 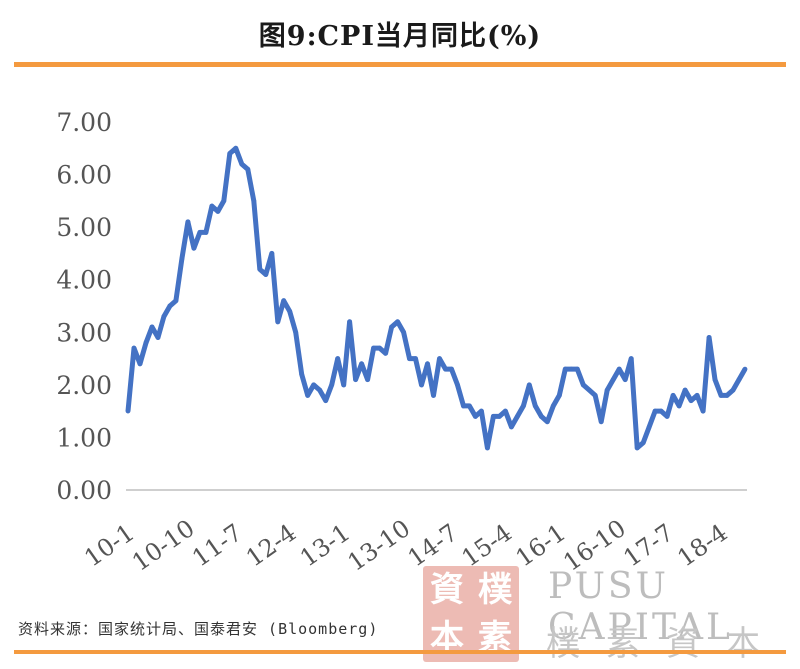 What do you see at coordinates (379, 545) in the screenshot?
I see `x-tick-label: 13-10` at bounding box center [379, 545].